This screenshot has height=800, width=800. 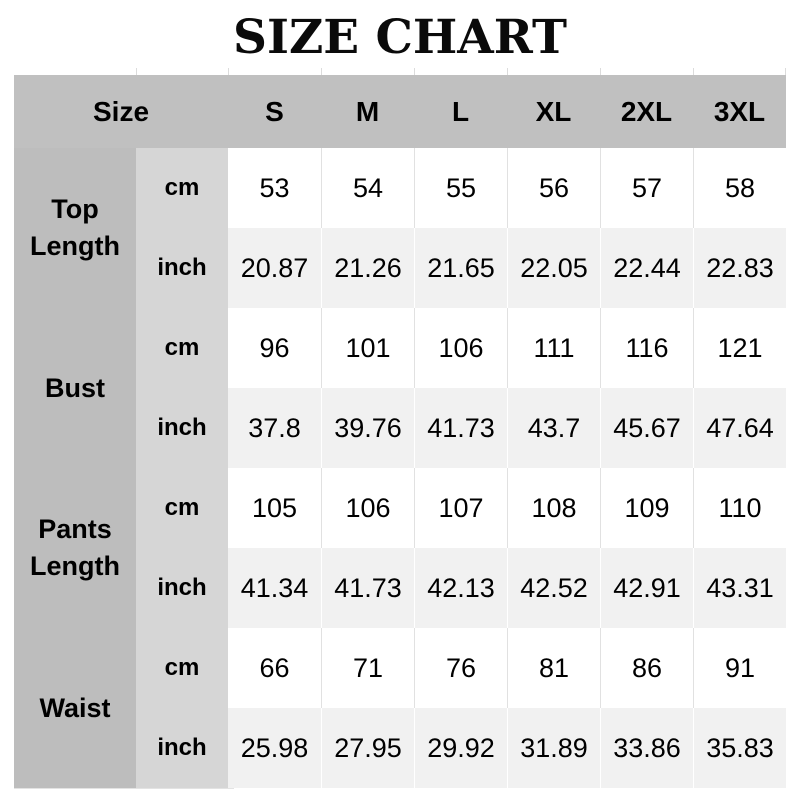 What do you see at coordinates (739, 348) in the screenshot?
I see `value-cell: 121` at bounding box center [739, 348].